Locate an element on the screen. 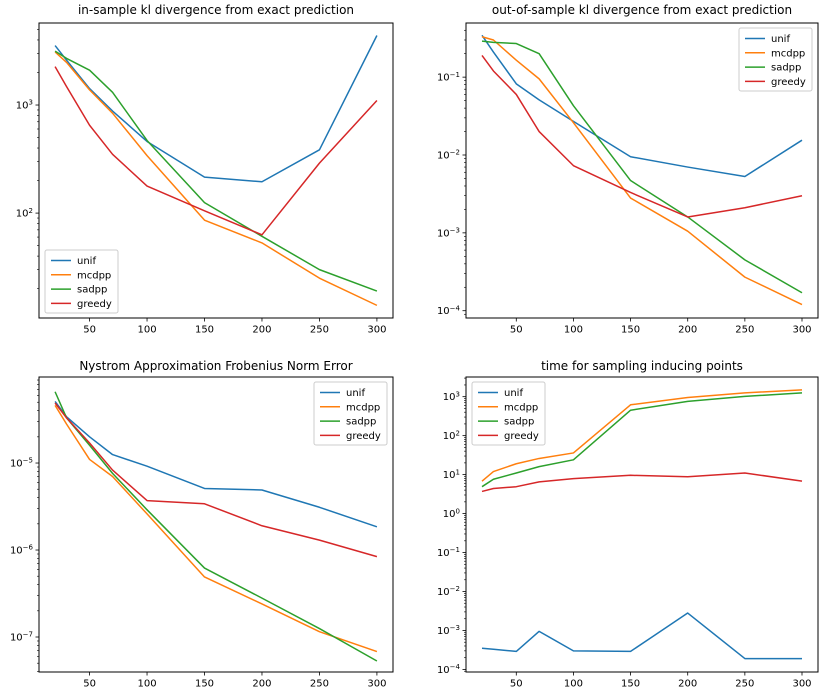  y-axis-ticks: 10² 10³ is located at coordinates (27, 159).